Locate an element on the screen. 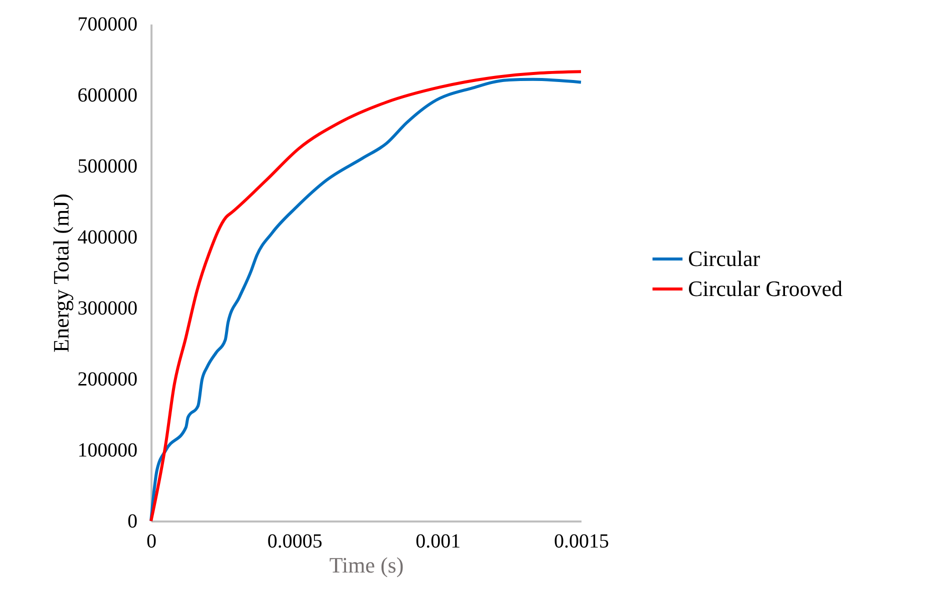 This screenshot has height=614, width=928. x-tick-label: 0 is located at coordinates (151, 541).